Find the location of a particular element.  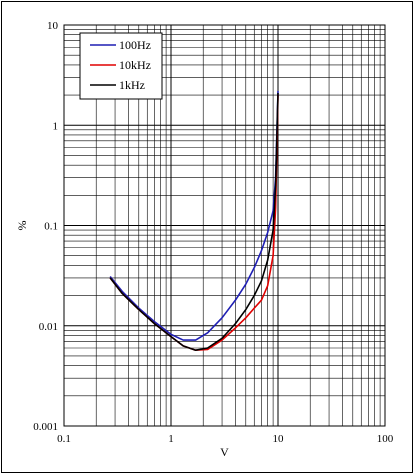

y-tick-label: 0.001 is located at coordinates (45, 427).